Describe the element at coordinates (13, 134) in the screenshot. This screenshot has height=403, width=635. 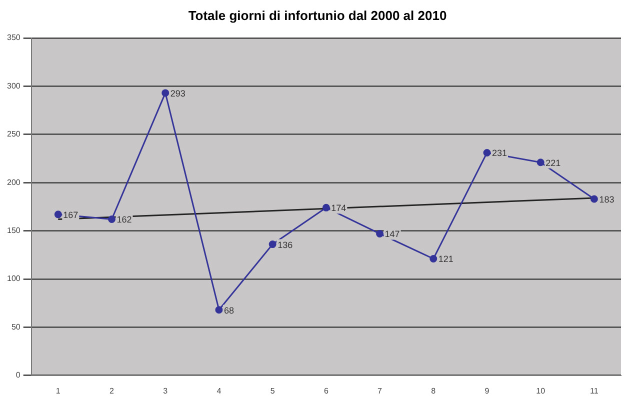
I see `y-tick-label: 250` at that location.